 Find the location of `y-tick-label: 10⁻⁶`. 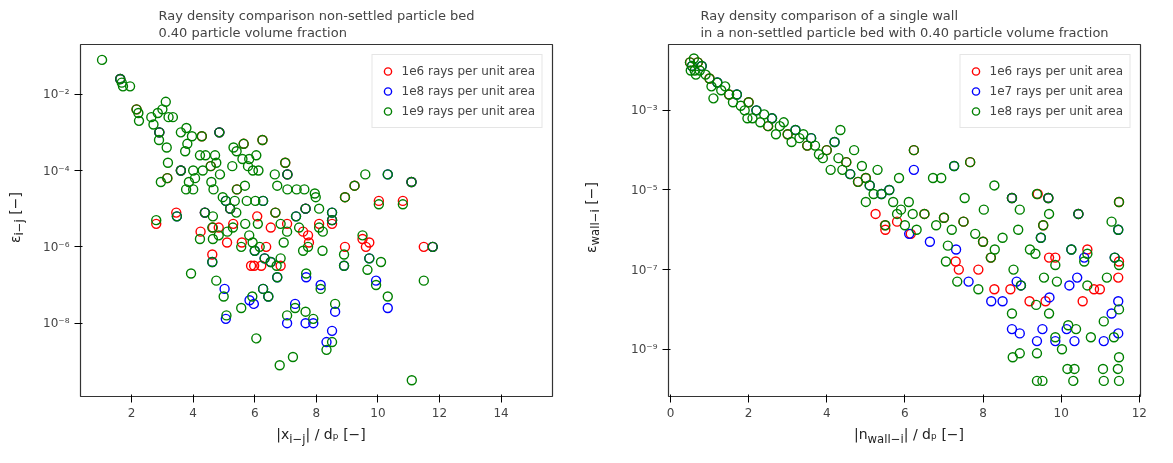

y-tick-label: 10⁻⁶ is located at coordinates (56, 246).